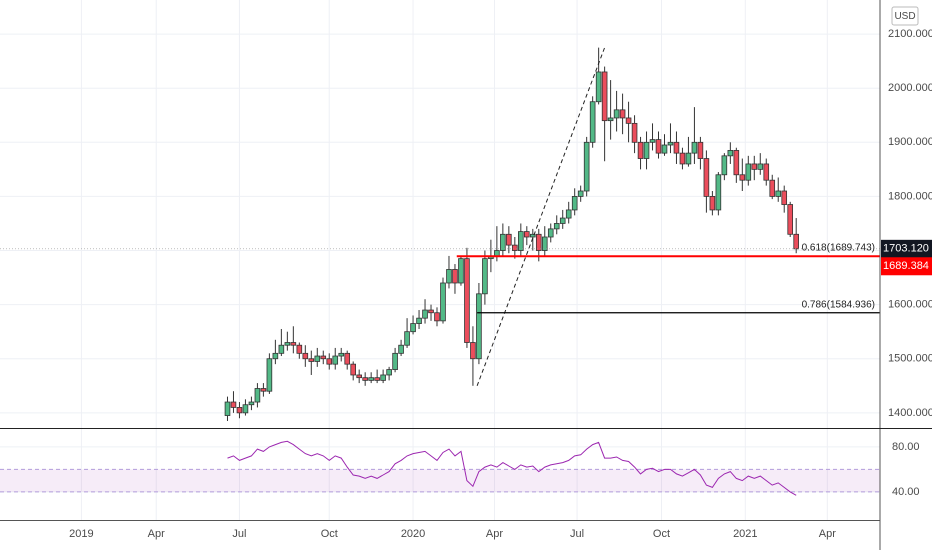 The image size is (932, 550). I want to click on level-price-box, so click(906, 266).